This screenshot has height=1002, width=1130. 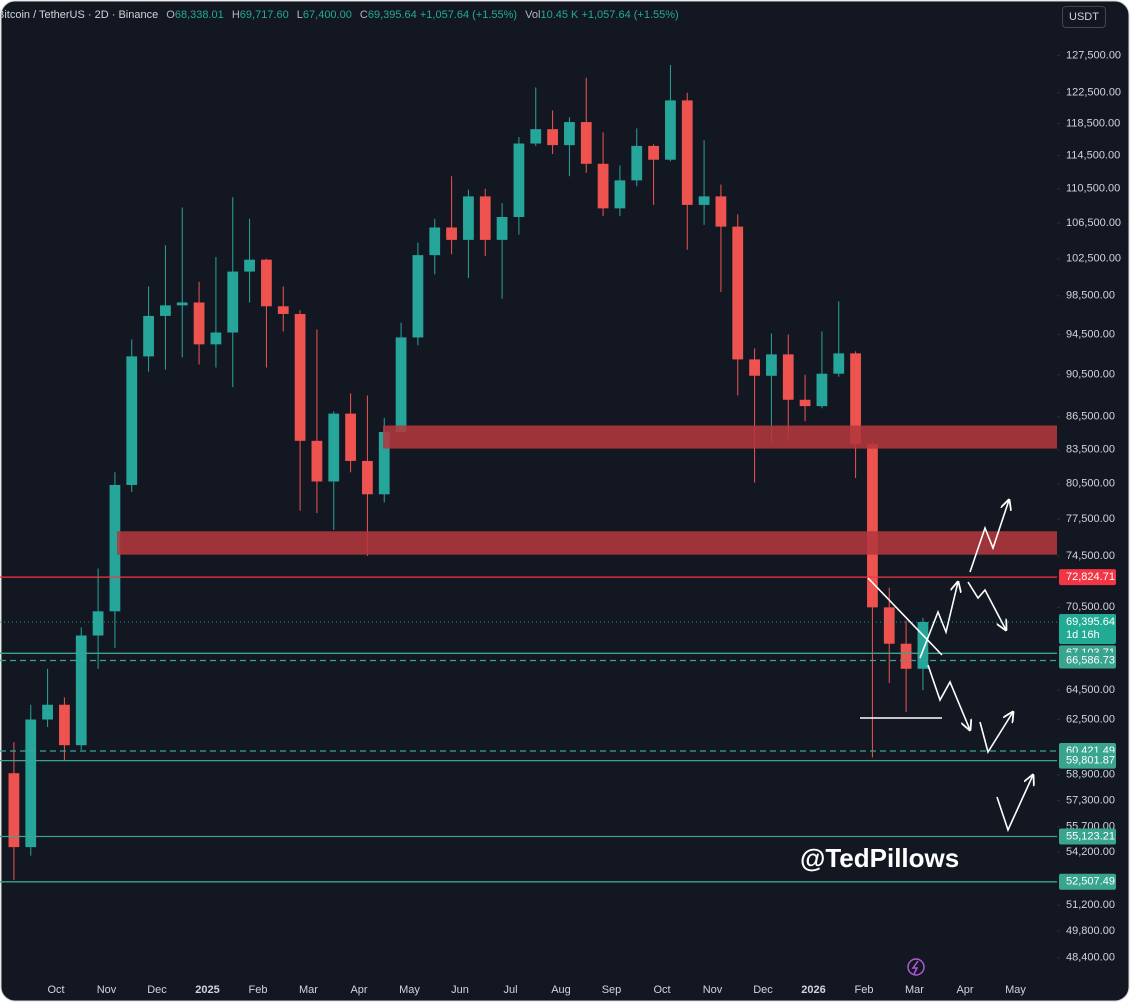 What do you see at coordinates (1093, 189) in the screenshot?
I see `y-tick-label: 110,500.00` at bounding box center [1093, 189].